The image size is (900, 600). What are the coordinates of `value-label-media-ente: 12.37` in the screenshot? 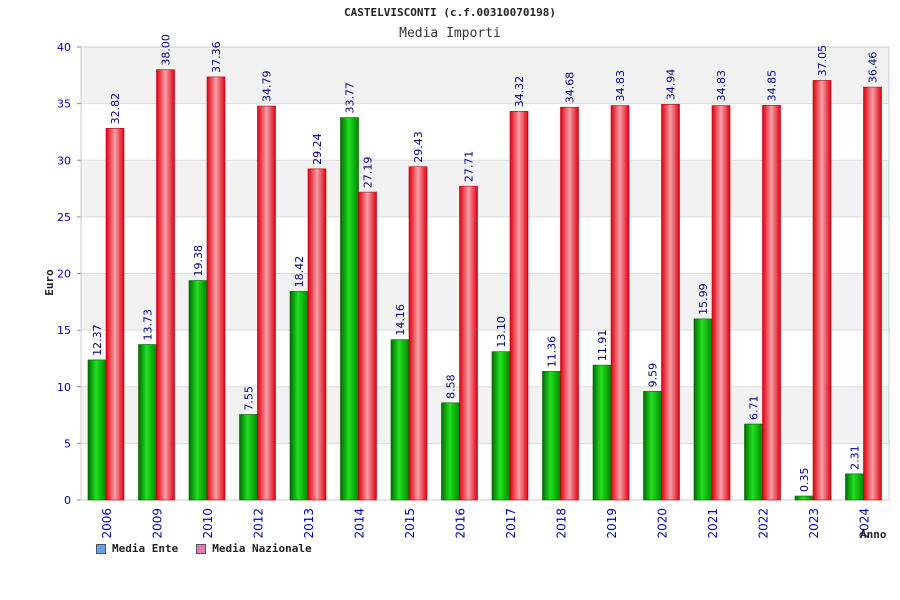 It's located at (97, 340).